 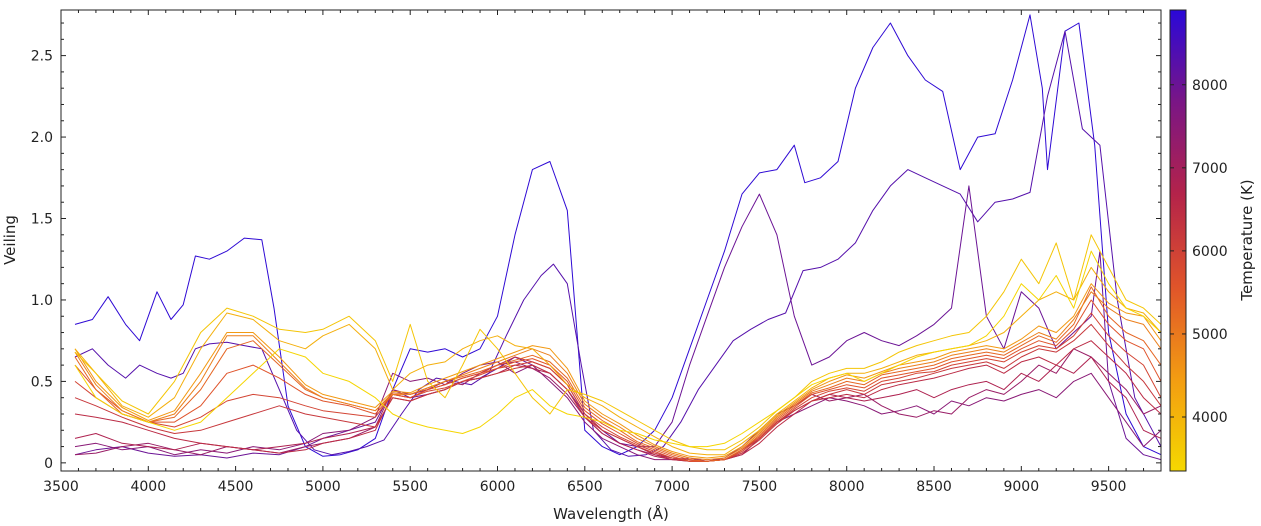 What do you see at coordinates (1210, 86) in the screenshot?
I see `colorbar-tick-label: 8000` at bounding box center [1210, 86].